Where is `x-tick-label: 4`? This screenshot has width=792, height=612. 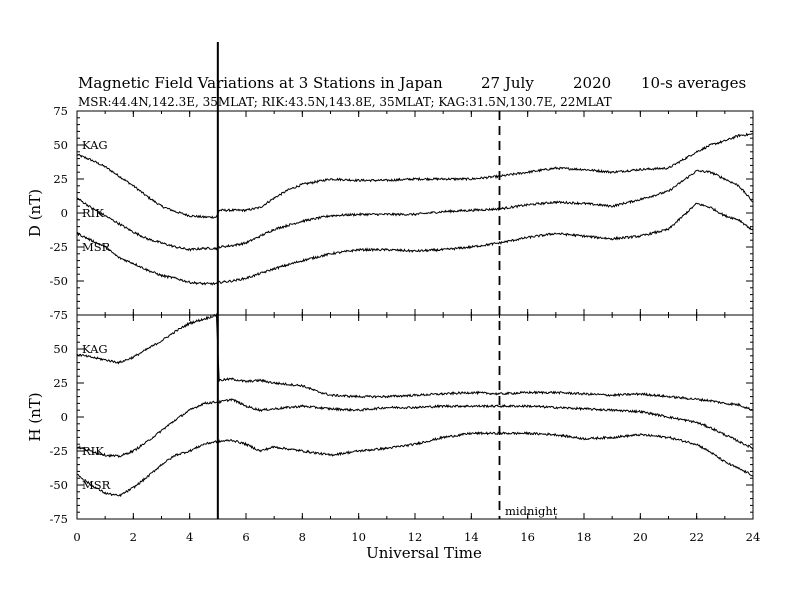 x-tick-label: 4 is located at coordinates (189, 537).